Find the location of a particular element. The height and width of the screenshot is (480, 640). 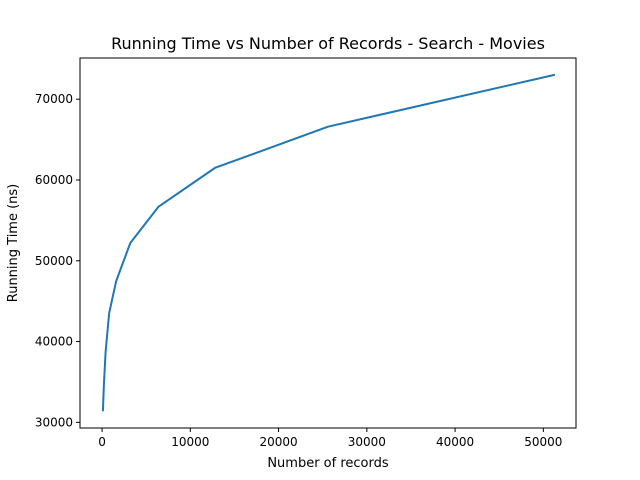

y-tick-label: 30000 is located at coordinates (54, 422).